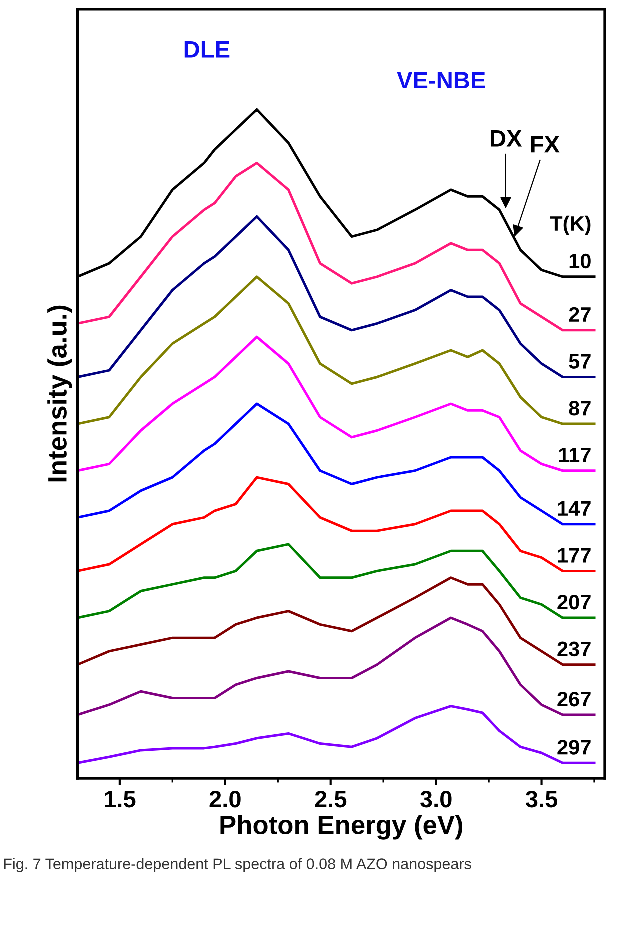  What do you see at coordinates (574, 649) in the screenshot?
I see `series-label: 237` at bounding box center [574, 649].